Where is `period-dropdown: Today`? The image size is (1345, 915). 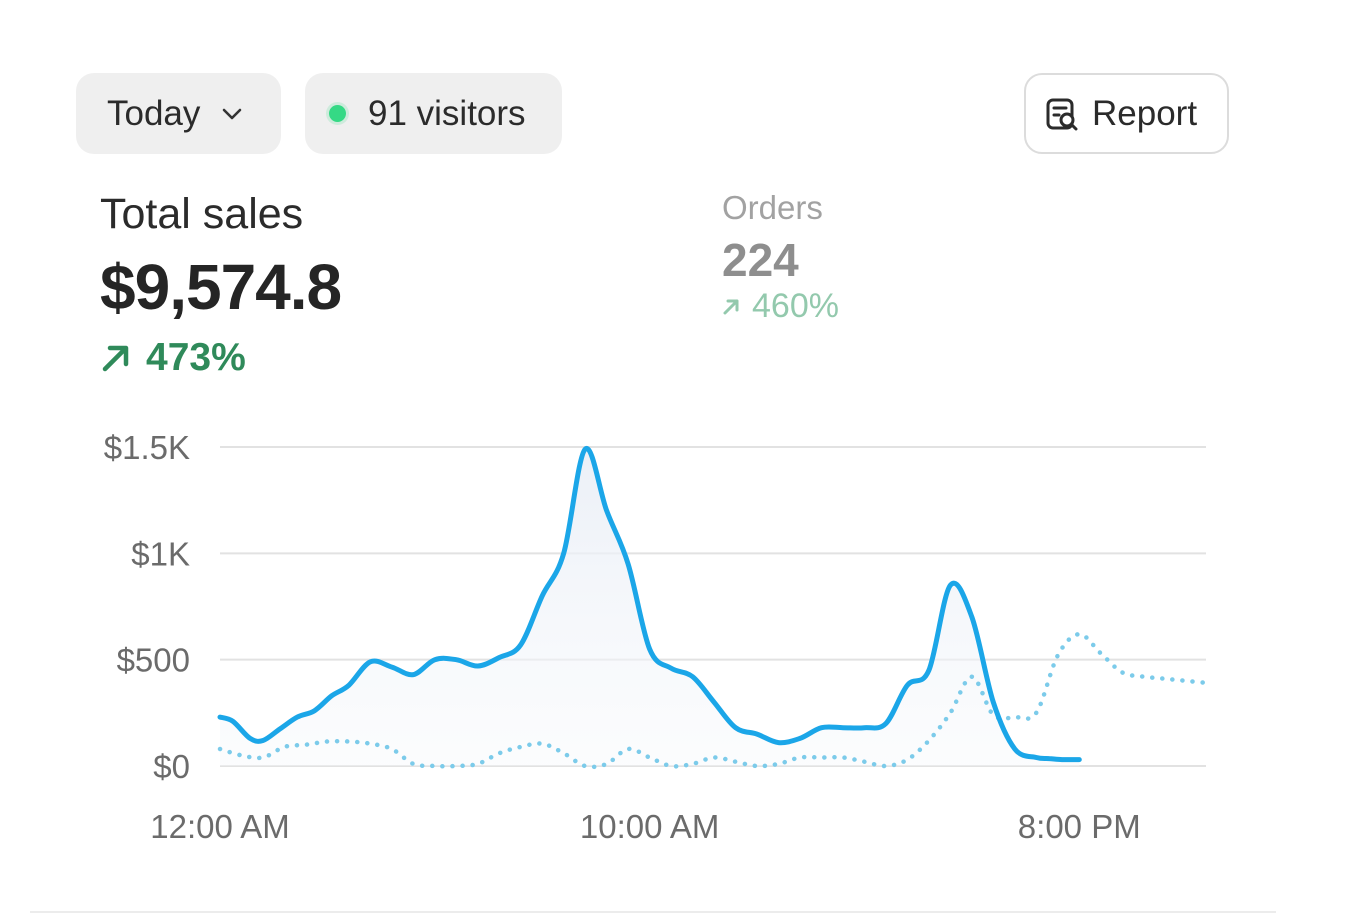
period-dropdown: Today is located at coordinates (178, 113).